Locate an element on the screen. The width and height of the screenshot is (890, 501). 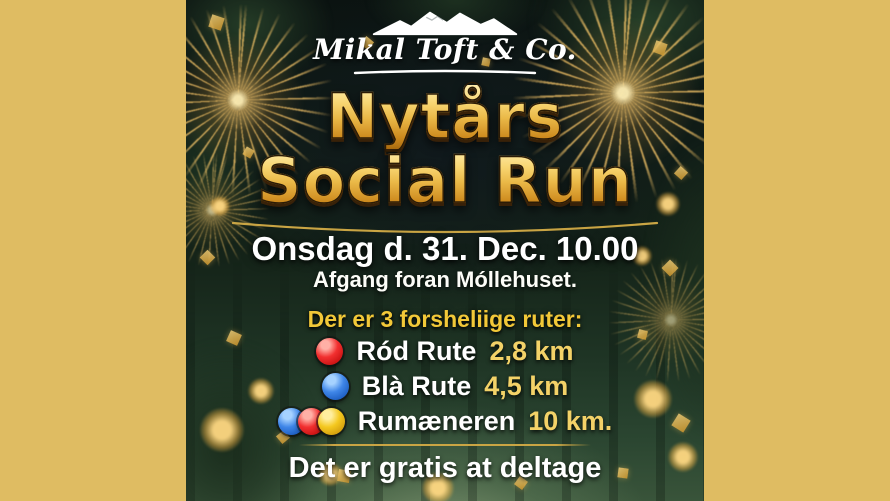
route-name: Blà Rute is located at coordinates (416, 385).